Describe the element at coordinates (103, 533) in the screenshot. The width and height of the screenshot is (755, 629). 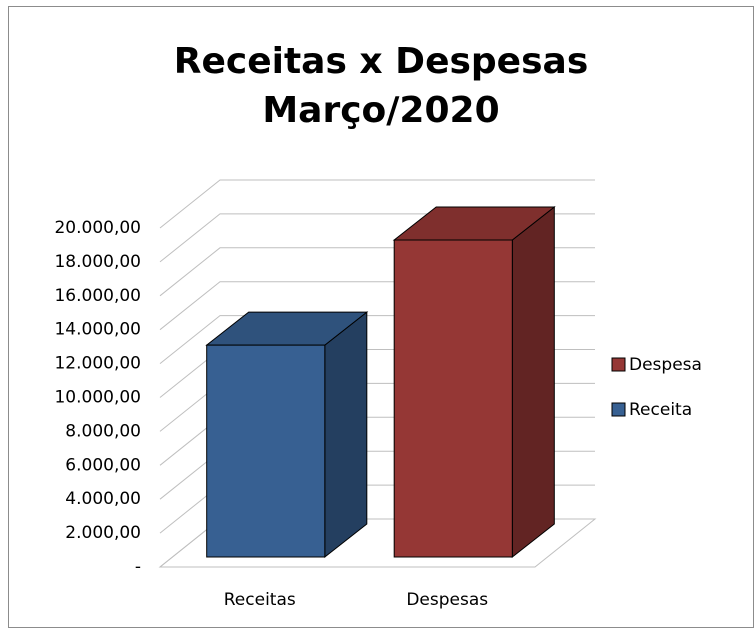
I see `y-tick-label: 2.000,00` at that location.